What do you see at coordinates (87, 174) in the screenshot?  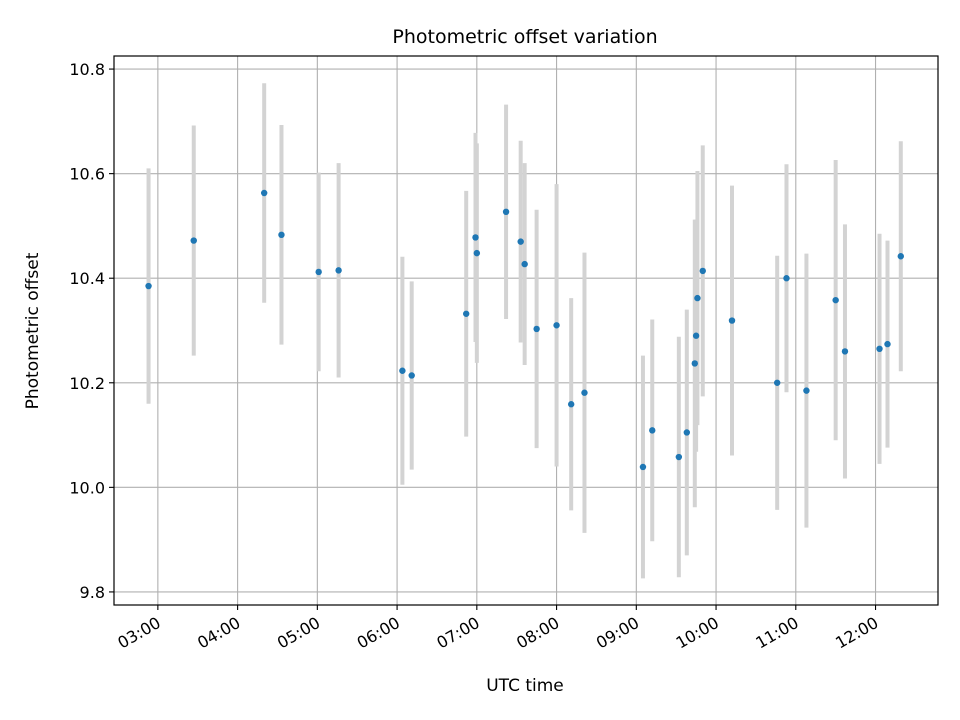 I see `y-tick-label: 10.6` at bounding box center [87, 174].